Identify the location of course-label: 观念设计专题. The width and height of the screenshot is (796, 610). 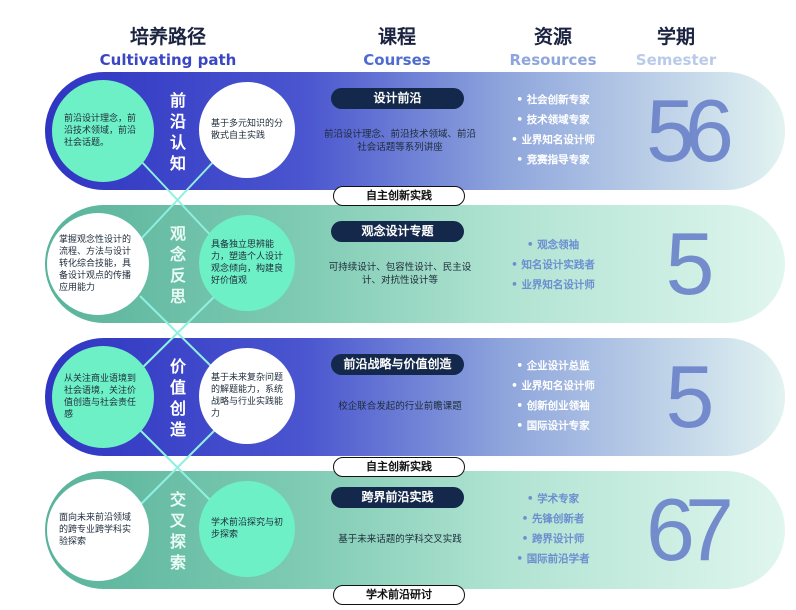
(397, 231).